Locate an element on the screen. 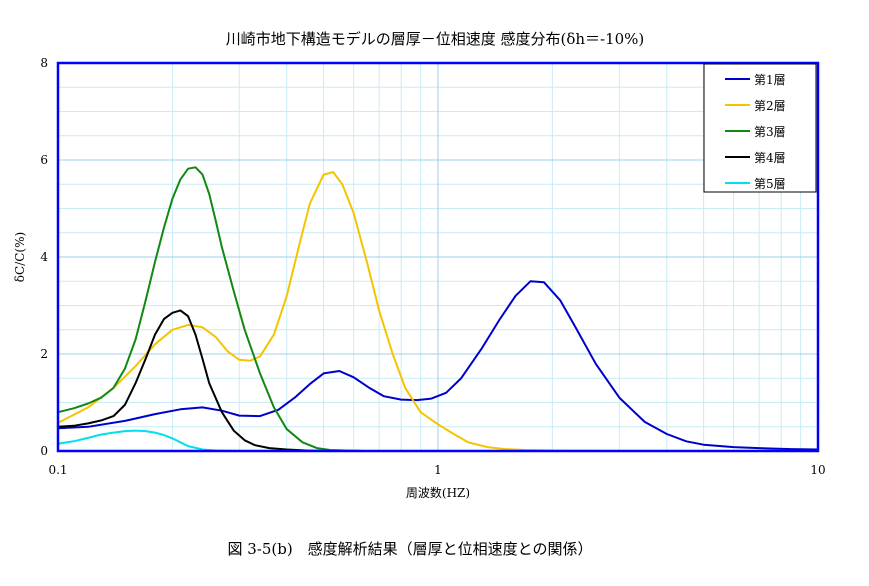  legend-label-2: 第2層 is located at coordinates (770, 106).